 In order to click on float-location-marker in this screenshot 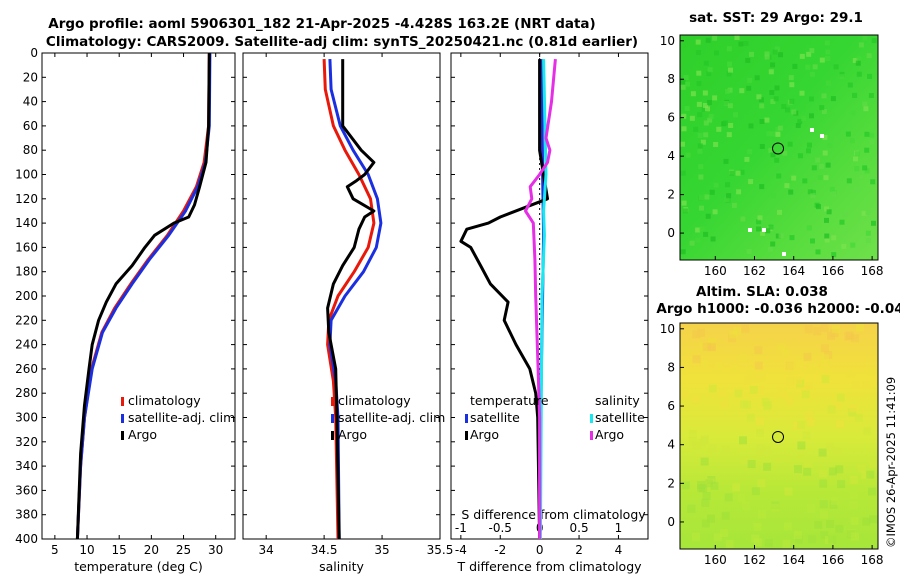, I will do `click(778, 148)`.